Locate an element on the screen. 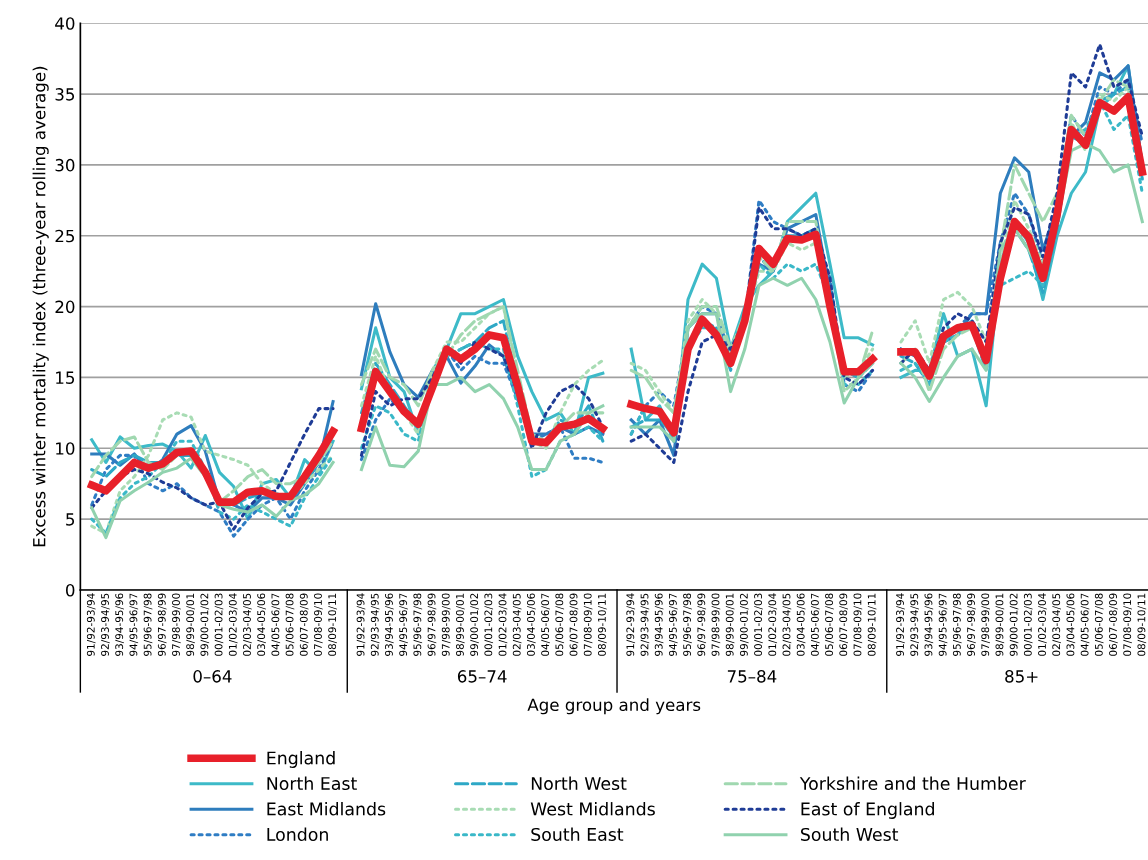 The image size is (1148, 860). legend-label: East Midlands is located at coordinates (326, 809).